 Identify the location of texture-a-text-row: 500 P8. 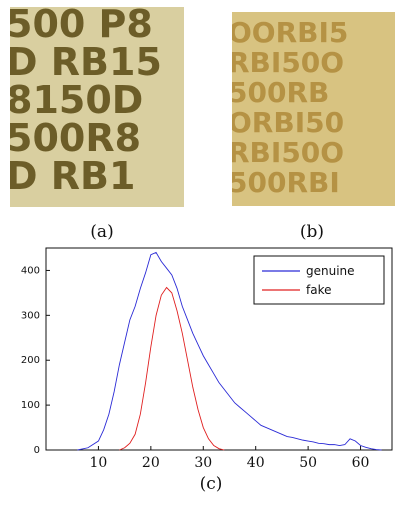
(81, 26).